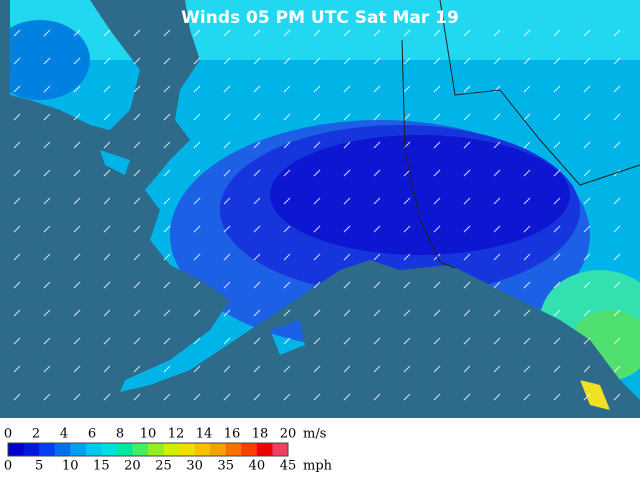 The height and width of the screenshot is (484, 640). I want to click on ms-label: 14, so click(204, 434).